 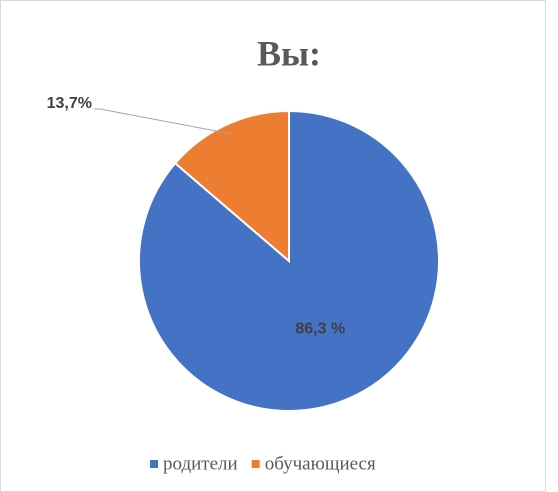 What do you see at coordinates (320, 463) in the screenshot?
I see `legend-label: обучающиеся` at bounding box center [320, 463].